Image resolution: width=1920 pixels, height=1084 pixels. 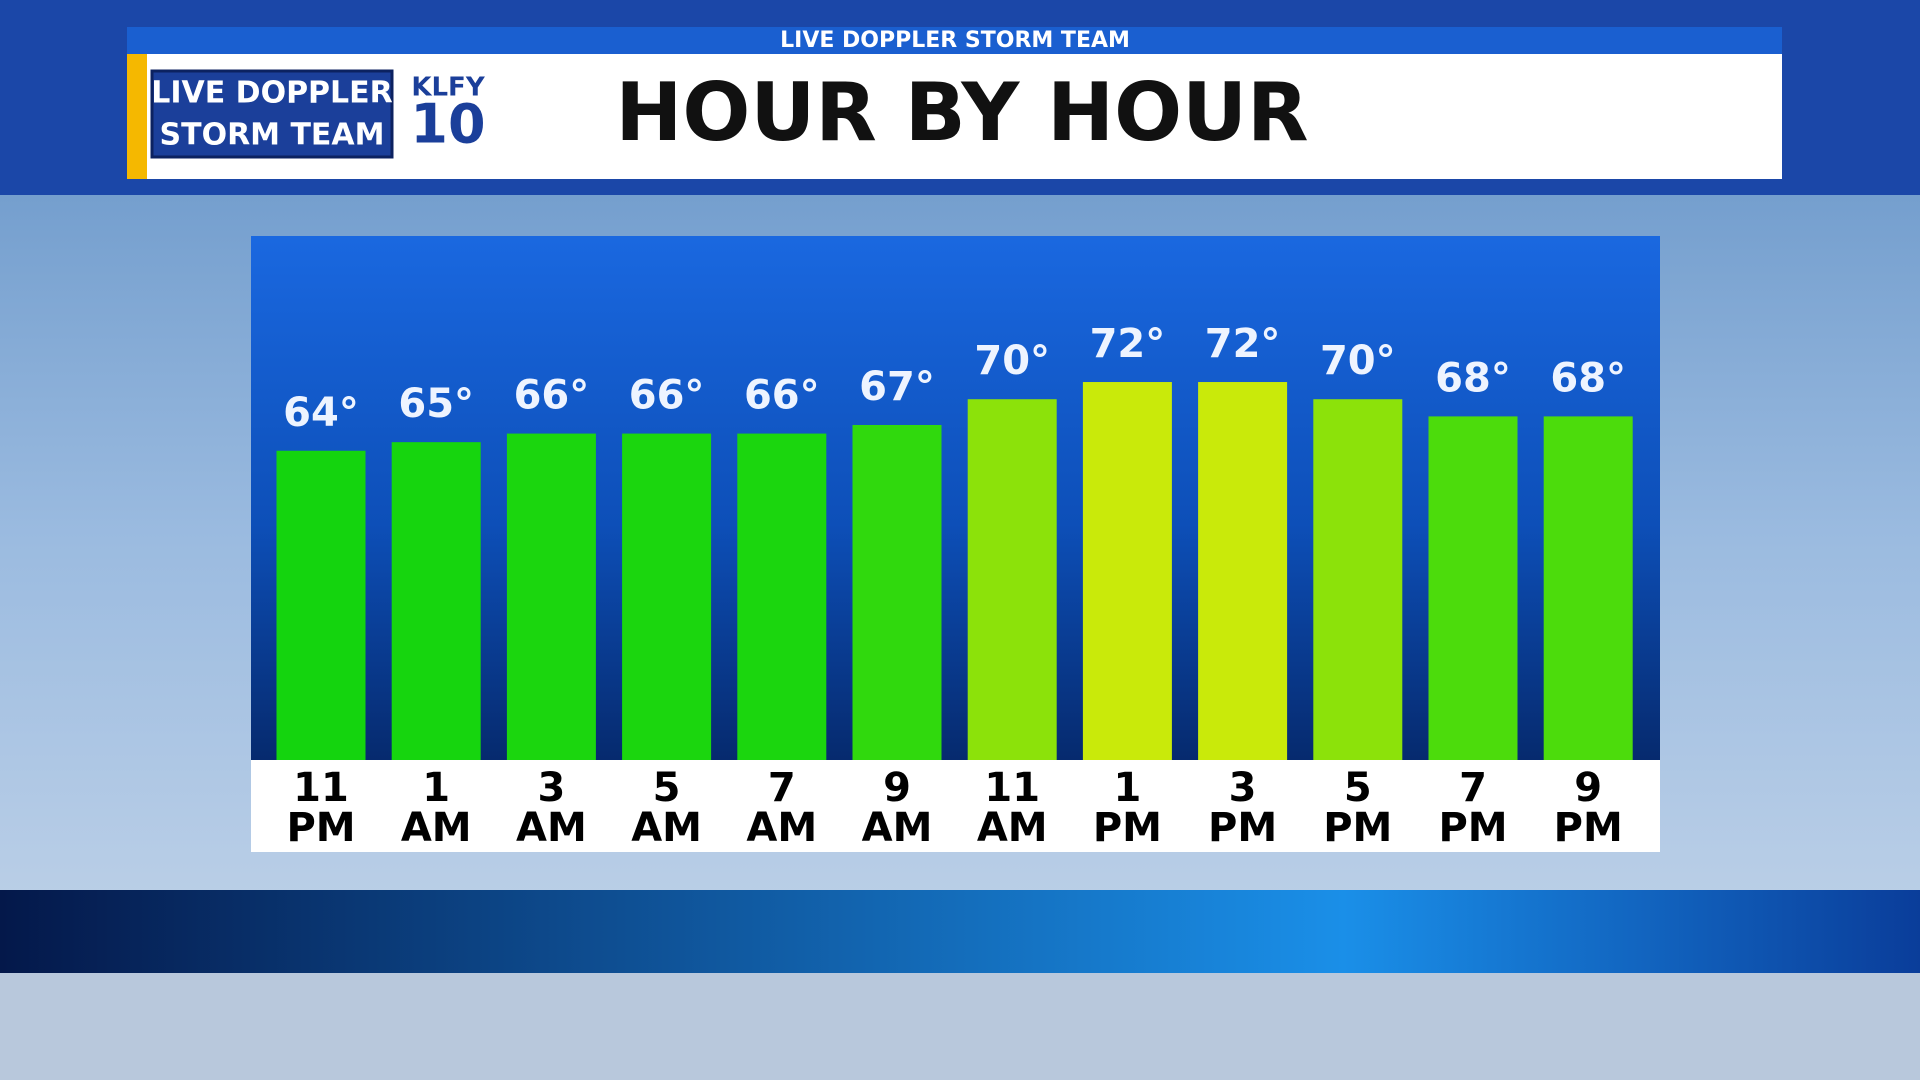 I want to click on page-title: HOUR BY HOUR, so click(x=961, y=112).